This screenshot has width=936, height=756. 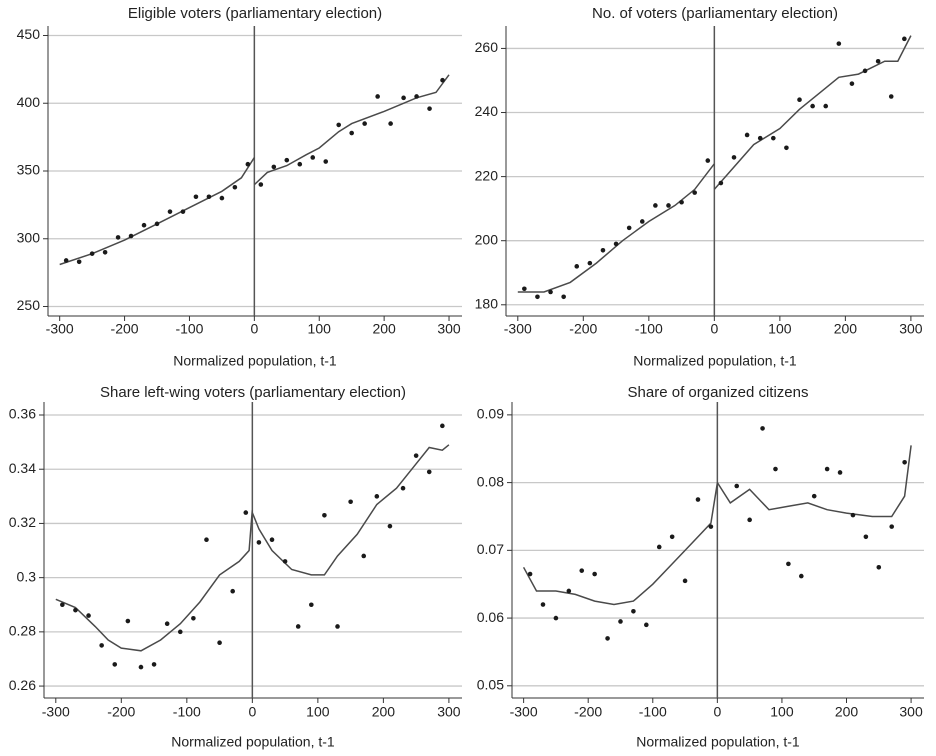 I want to click on y-tick-label: 0.32, so click(x=22, y=522).